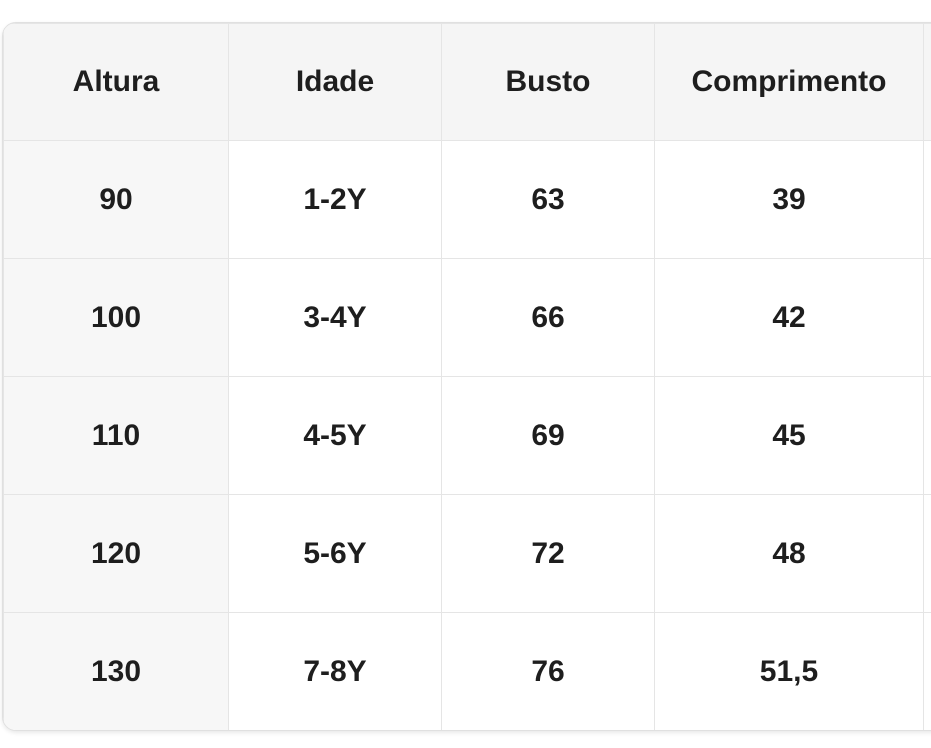 This screenshot has width=931, height=748. I want to click on table-cell: 39, so click(789, 199).